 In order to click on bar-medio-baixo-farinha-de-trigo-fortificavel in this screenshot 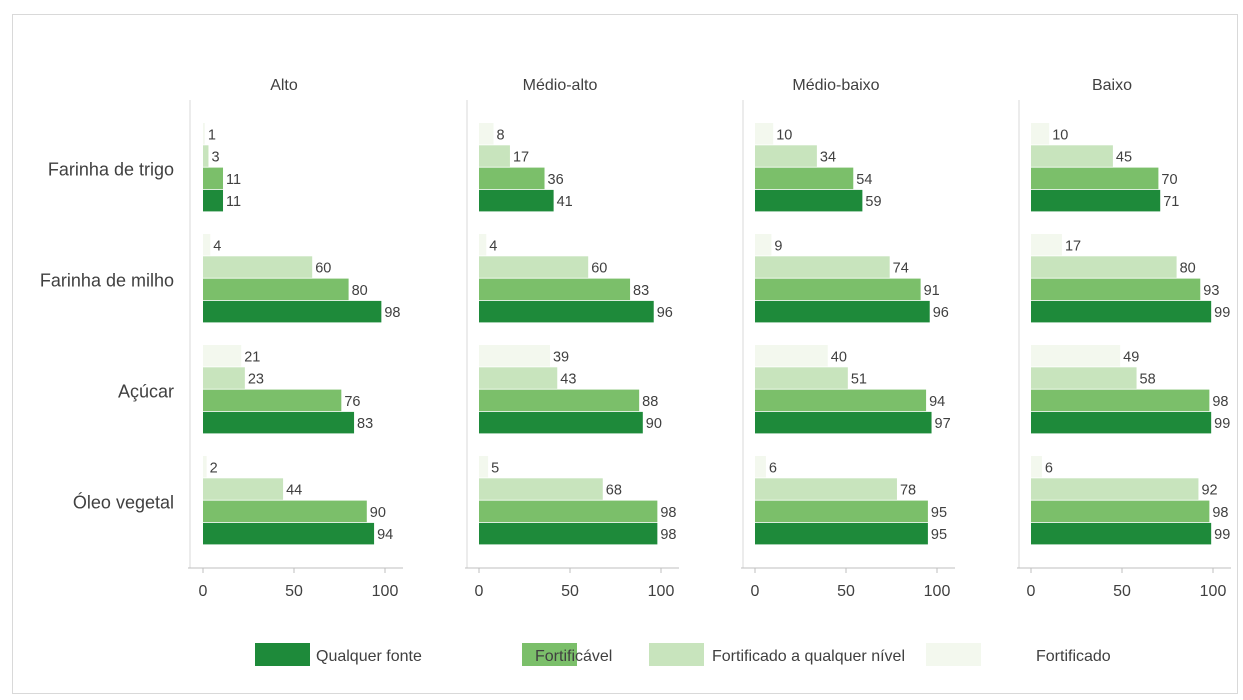, I will do `click(804, 178)`.